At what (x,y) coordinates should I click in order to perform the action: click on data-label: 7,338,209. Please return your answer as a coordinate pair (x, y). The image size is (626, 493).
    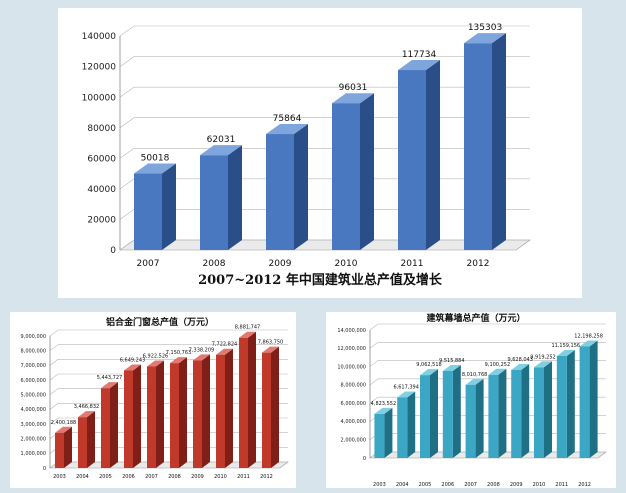
    Looking at the image, I should click on (201, 350).